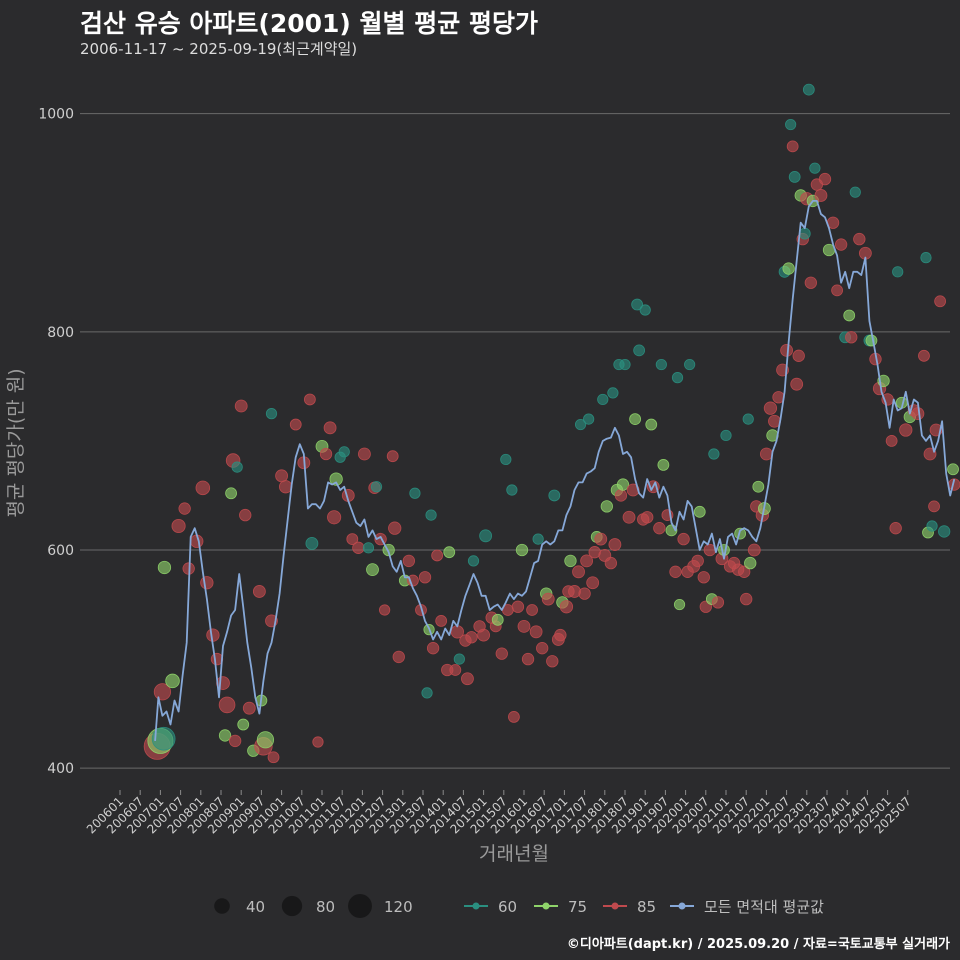 This screenshot has height=960, width=960. What do you see at coordinates (615, 906) in the screenshot?
I see `legend-dot-s85` at bounding box center [615, 906].